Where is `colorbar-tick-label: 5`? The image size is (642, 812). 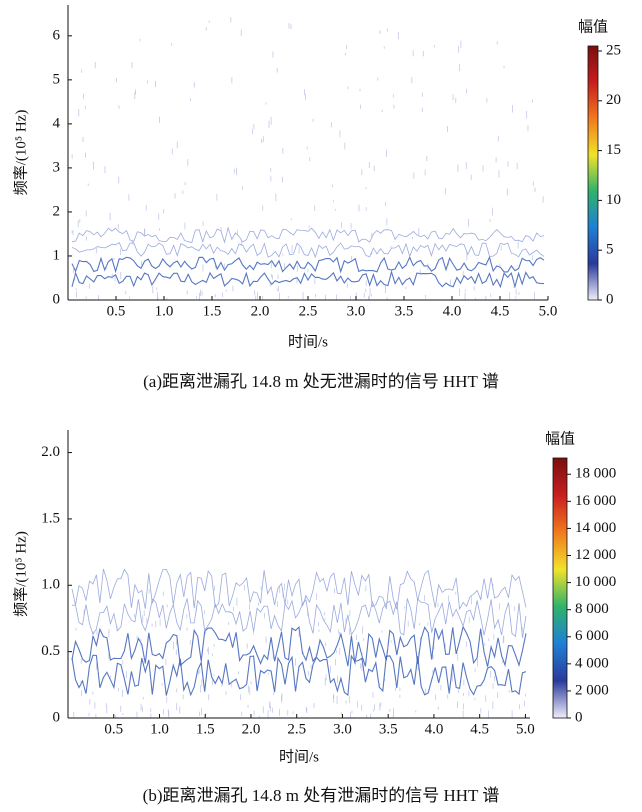
colorbar-tick-label: 5 is located at coordinates (610, 250).